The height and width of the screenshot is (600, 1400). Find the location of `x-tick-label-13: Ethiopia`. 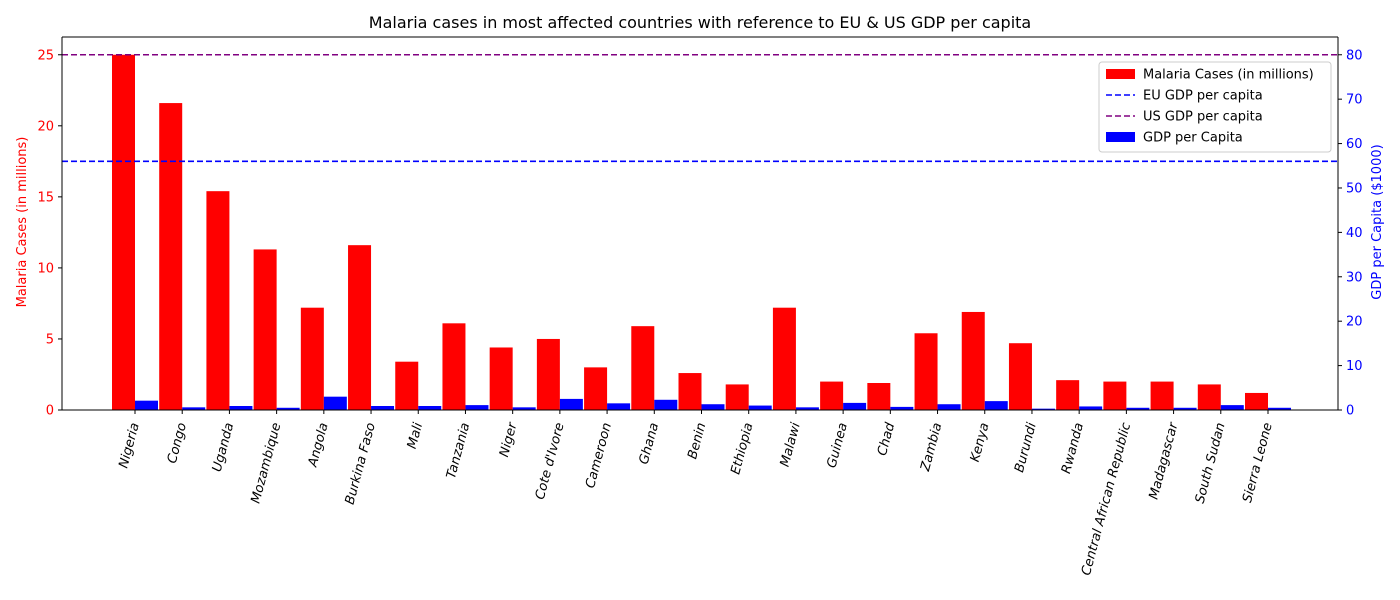

x-tick-label-13: Ethiopia is located at coordinates (742, 448).